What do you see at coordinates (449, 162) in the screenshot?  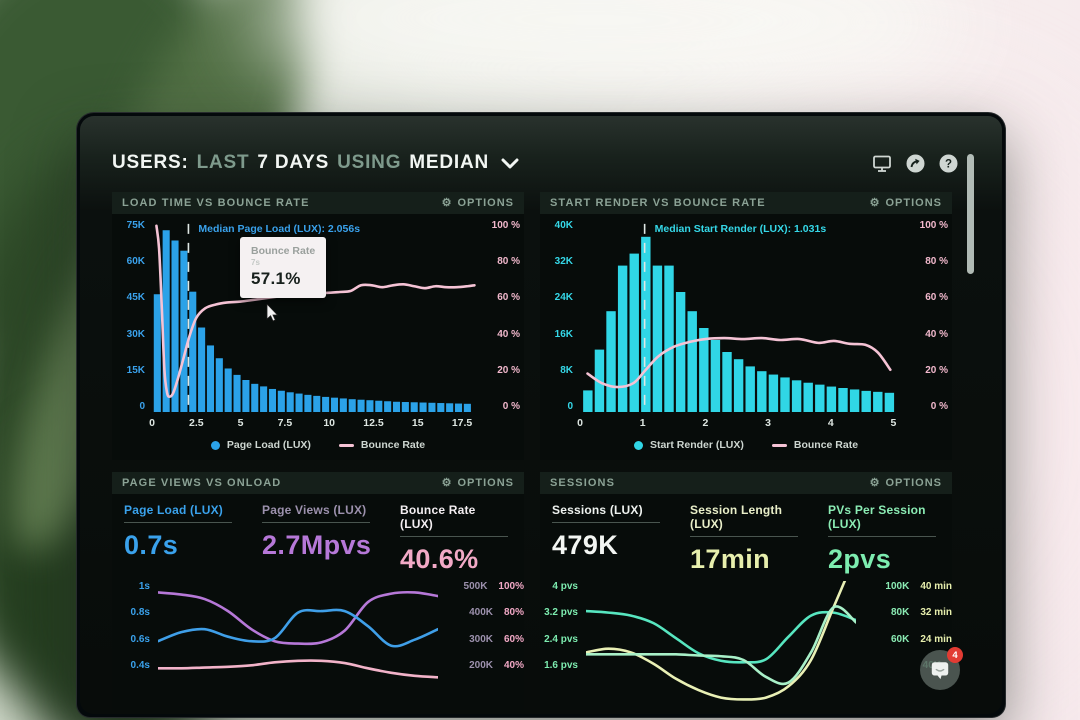 I see `title-median: MEDIAN` at bounding box center [449, 162].